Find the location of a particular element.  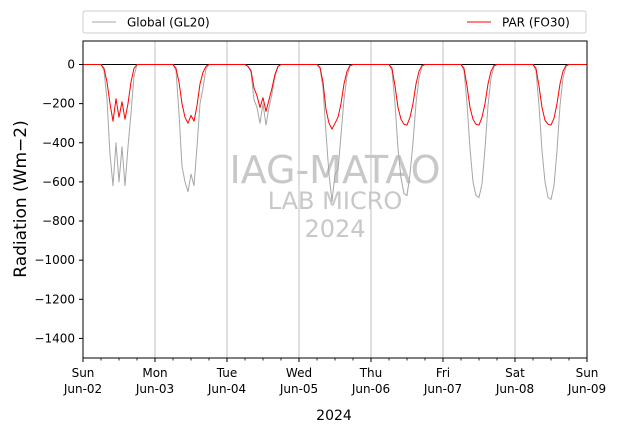

y-tick-label: −800 is located at coordinates (58, 221).